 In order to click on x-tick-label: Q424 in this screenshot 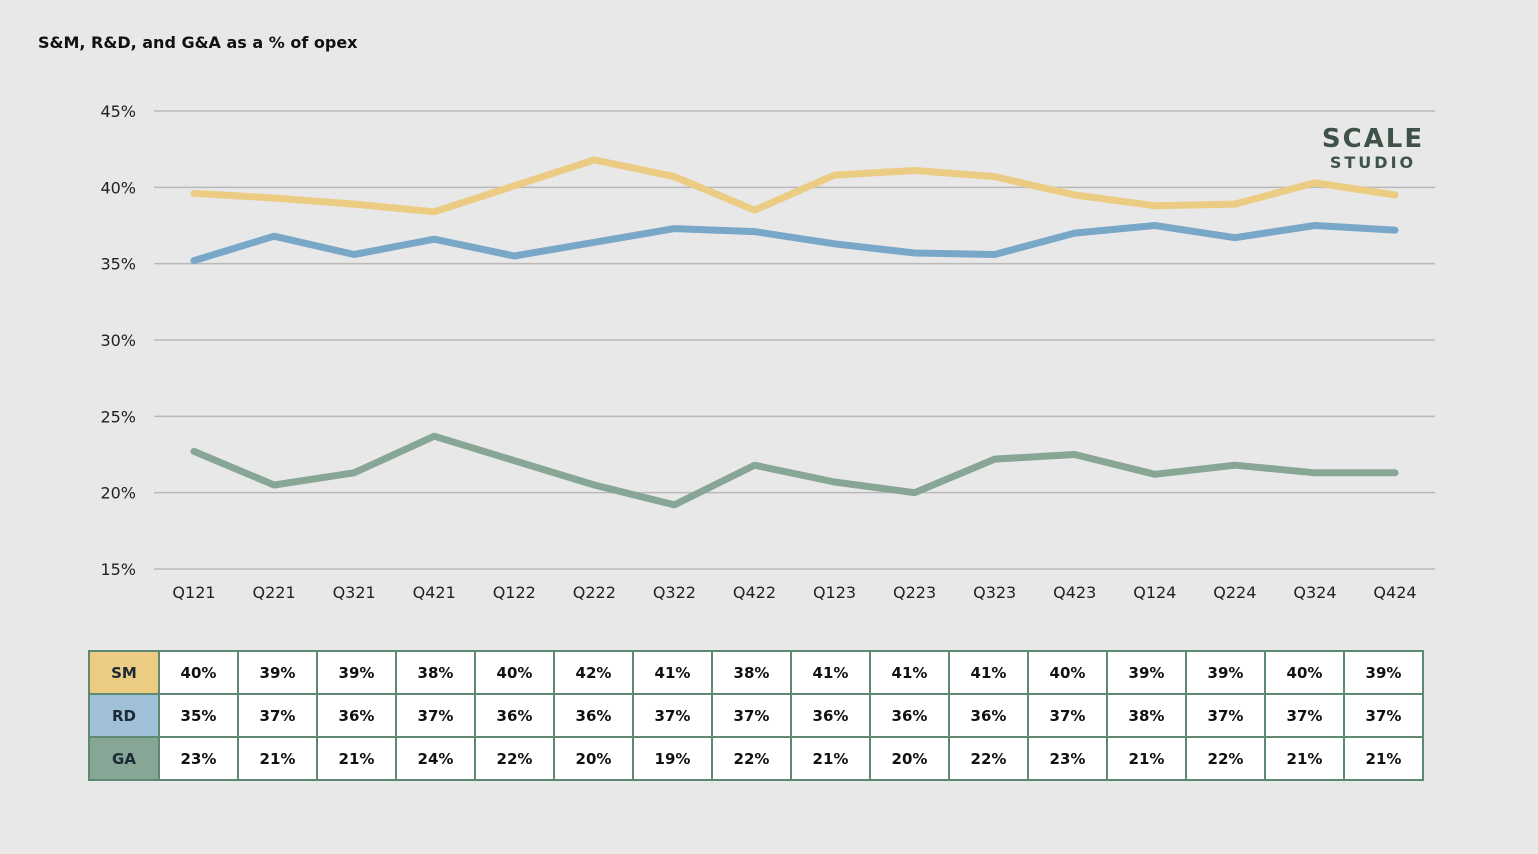, I will do `click(1394, 592)`.